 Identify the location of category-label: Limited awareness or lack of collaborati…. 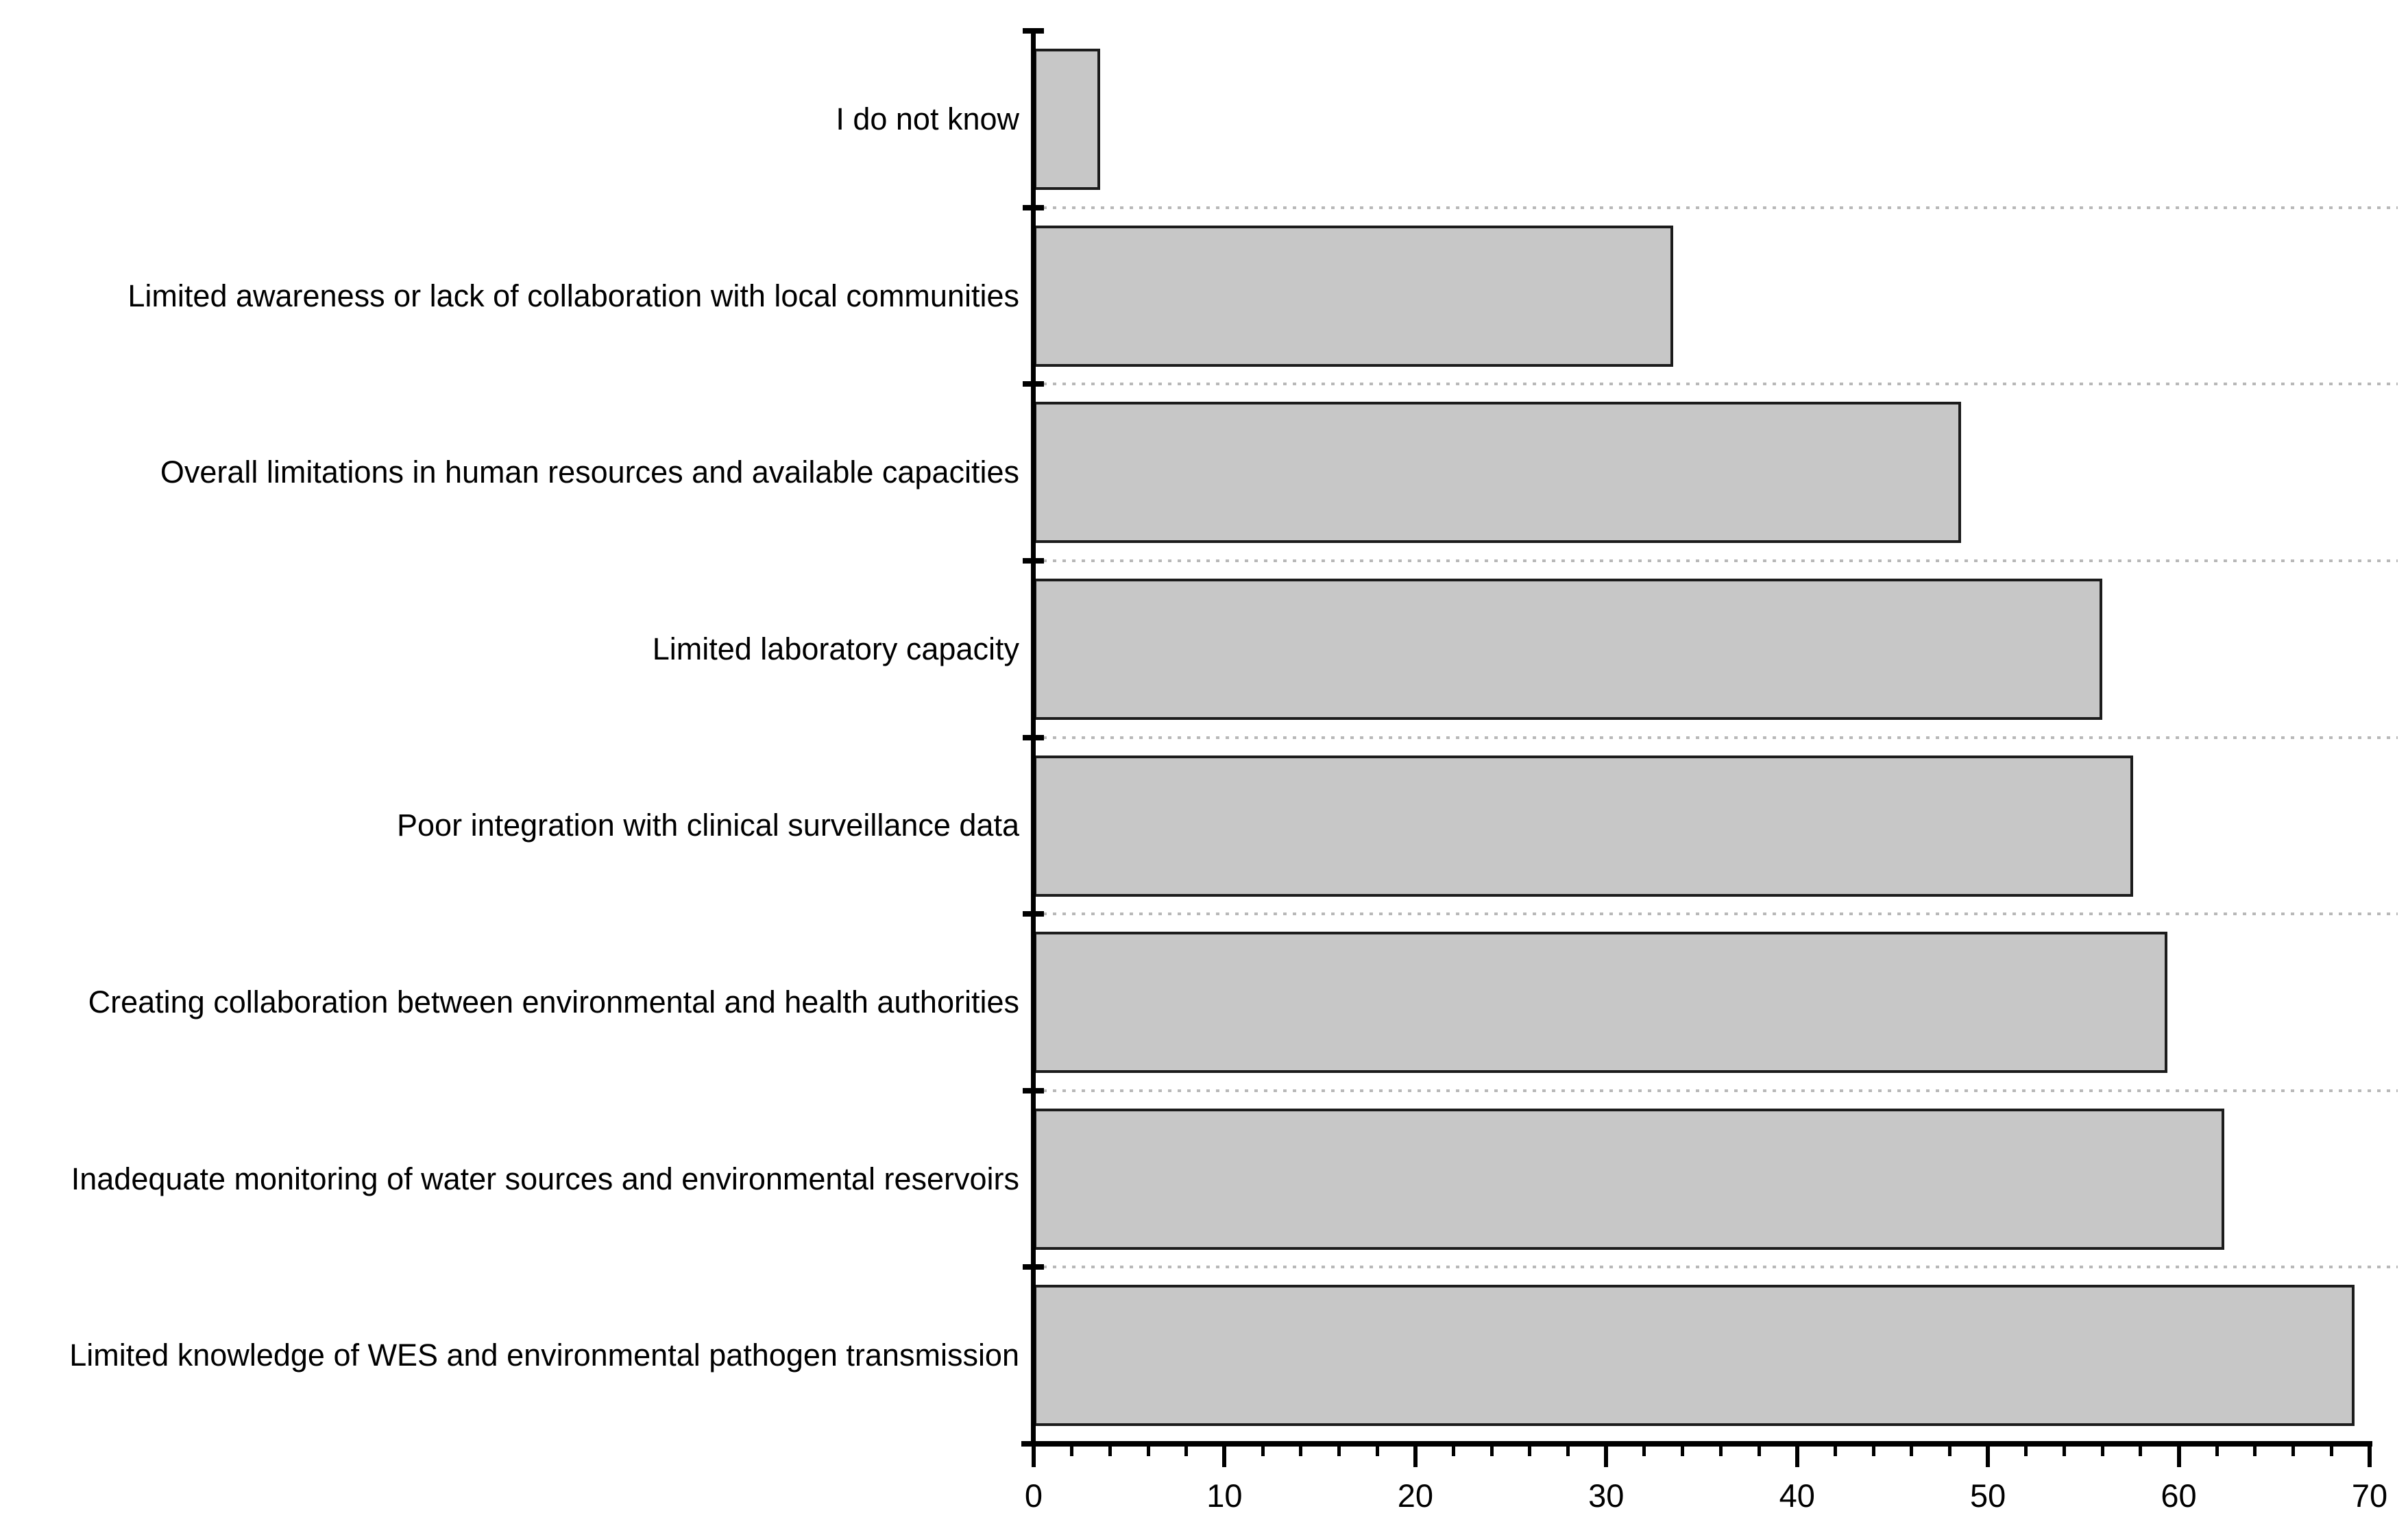
(573, 295).